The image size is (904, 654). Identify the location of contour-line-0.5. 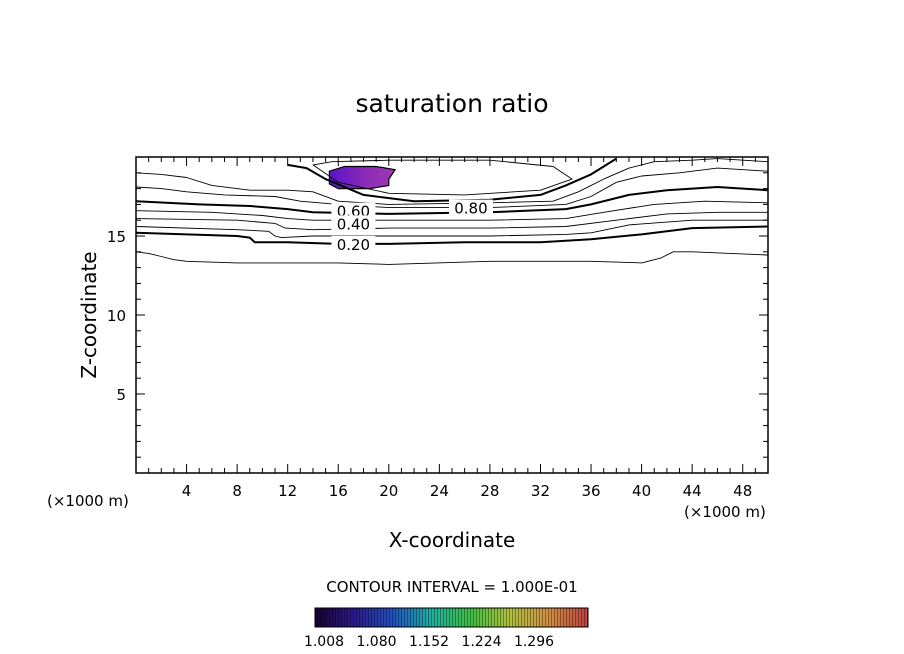
(452, 210).